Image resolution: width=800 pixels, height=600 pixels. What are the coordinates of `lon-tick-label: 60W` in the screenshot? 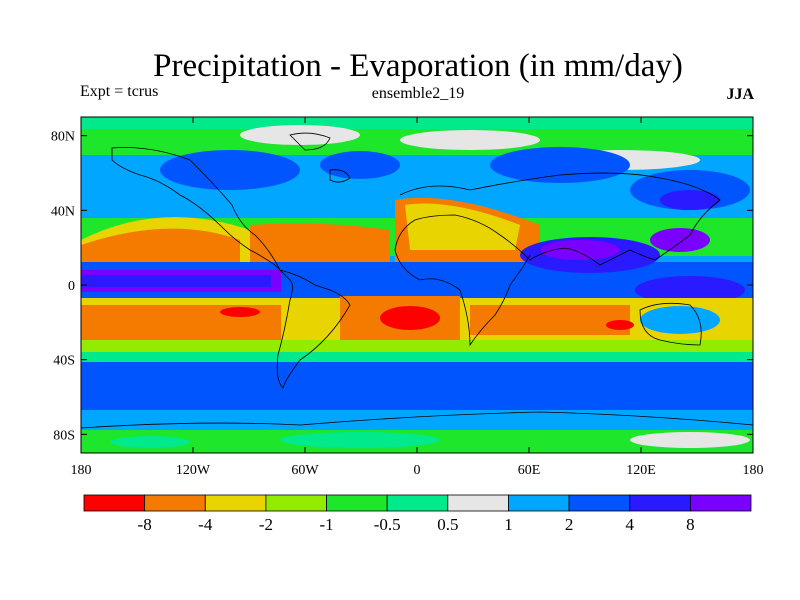 It's located at (305, 470).